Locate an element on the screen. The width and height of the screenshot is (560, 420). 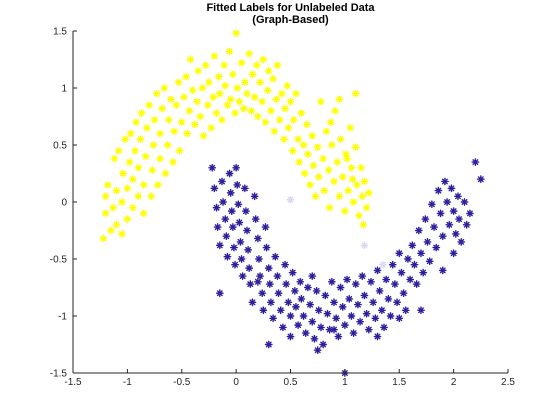
y-tick-label: 0.5 is located at coordinates (60, 146).